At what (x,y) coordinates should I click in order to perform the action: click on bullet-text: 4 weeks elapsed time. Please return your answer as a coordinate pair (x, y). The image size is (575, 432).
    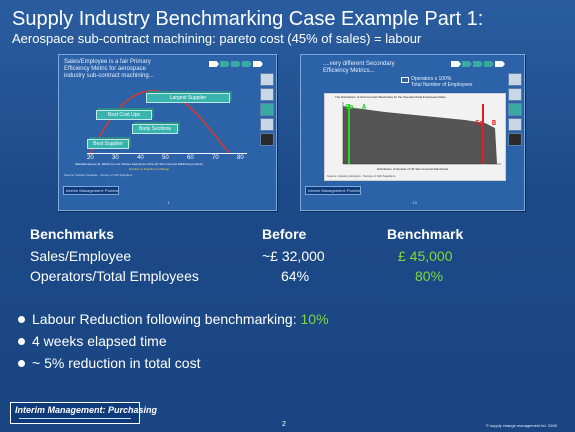
    Looking at the image, I should click on (99, 341).